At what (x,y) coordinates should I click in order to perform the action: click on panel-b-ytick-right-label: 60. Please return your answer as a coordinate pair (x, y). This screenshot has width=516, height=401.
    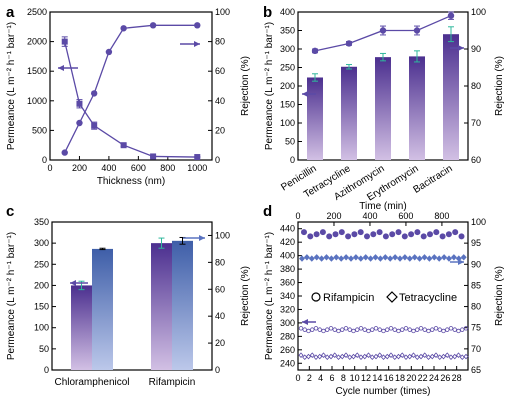
    Looking at the image, I should click on (476, 160).